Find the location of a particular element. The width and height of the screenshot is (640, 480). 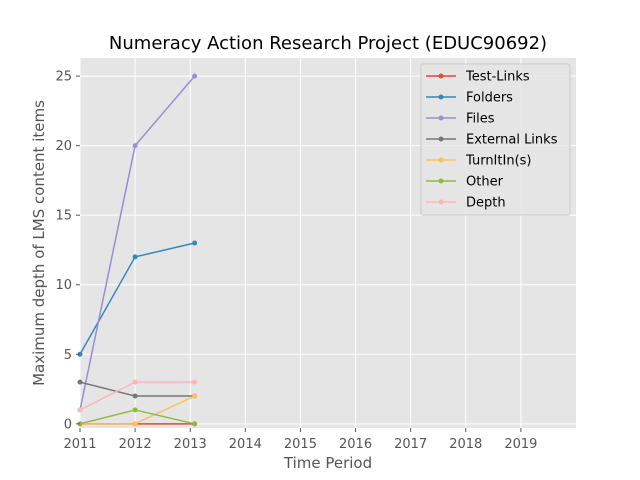

x-tick-label: 2014 is located at coordinates (245, 444).